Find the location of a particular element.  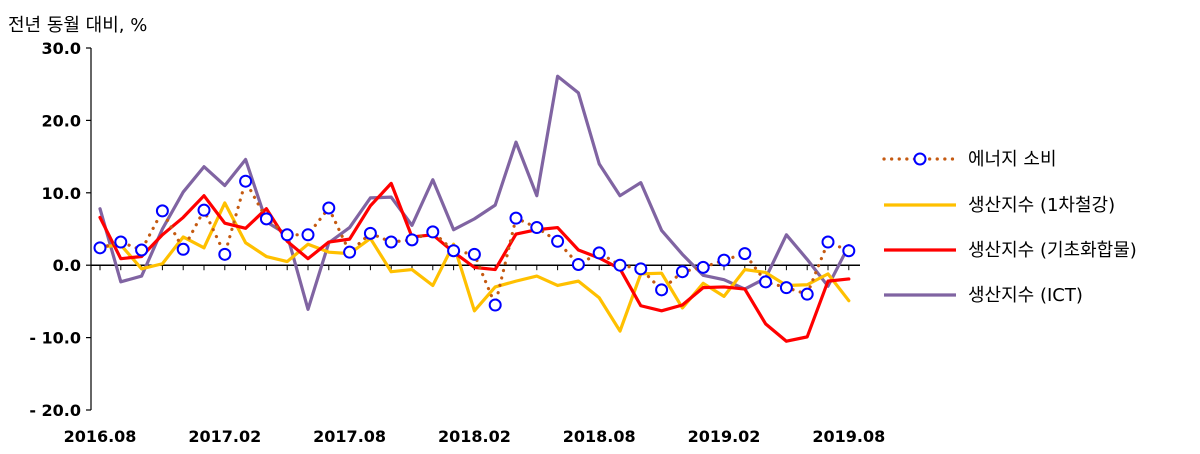

legend-item-2: 생산지수 (기초화합물) is located at coordinates (1010, 250).